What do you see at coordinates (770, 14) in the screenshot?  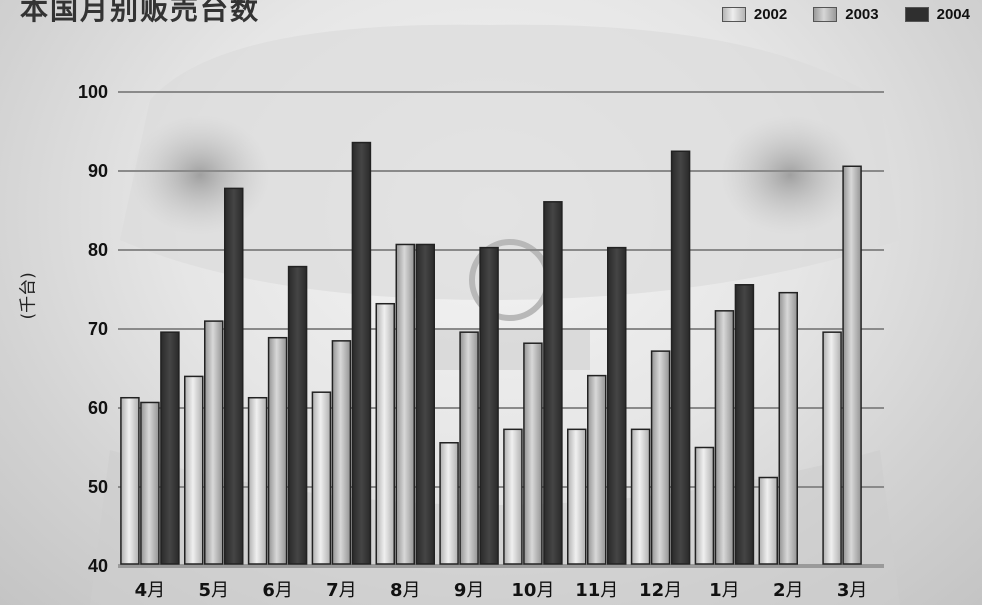 I see `legend-label-2002: 2002` at bounding box center [770, 14].